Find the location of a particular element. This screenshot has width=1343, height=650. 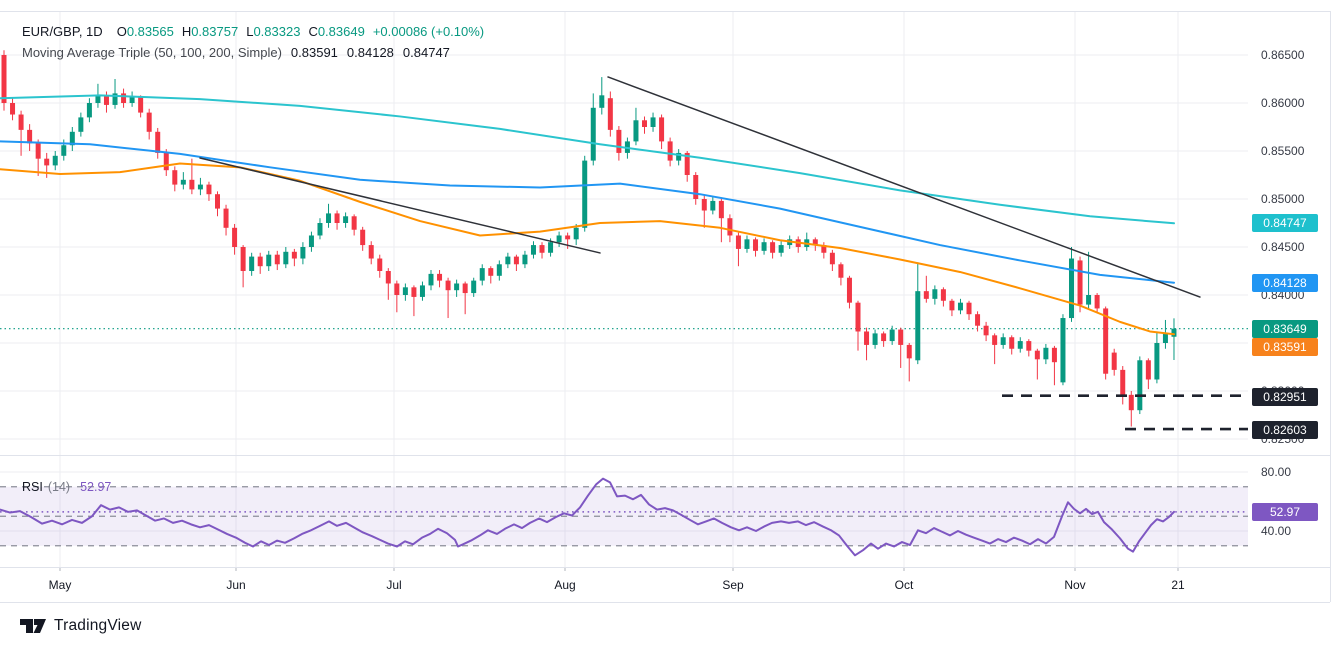

tradingview-logo-link: TradingView is located at coordinates (81, 626).